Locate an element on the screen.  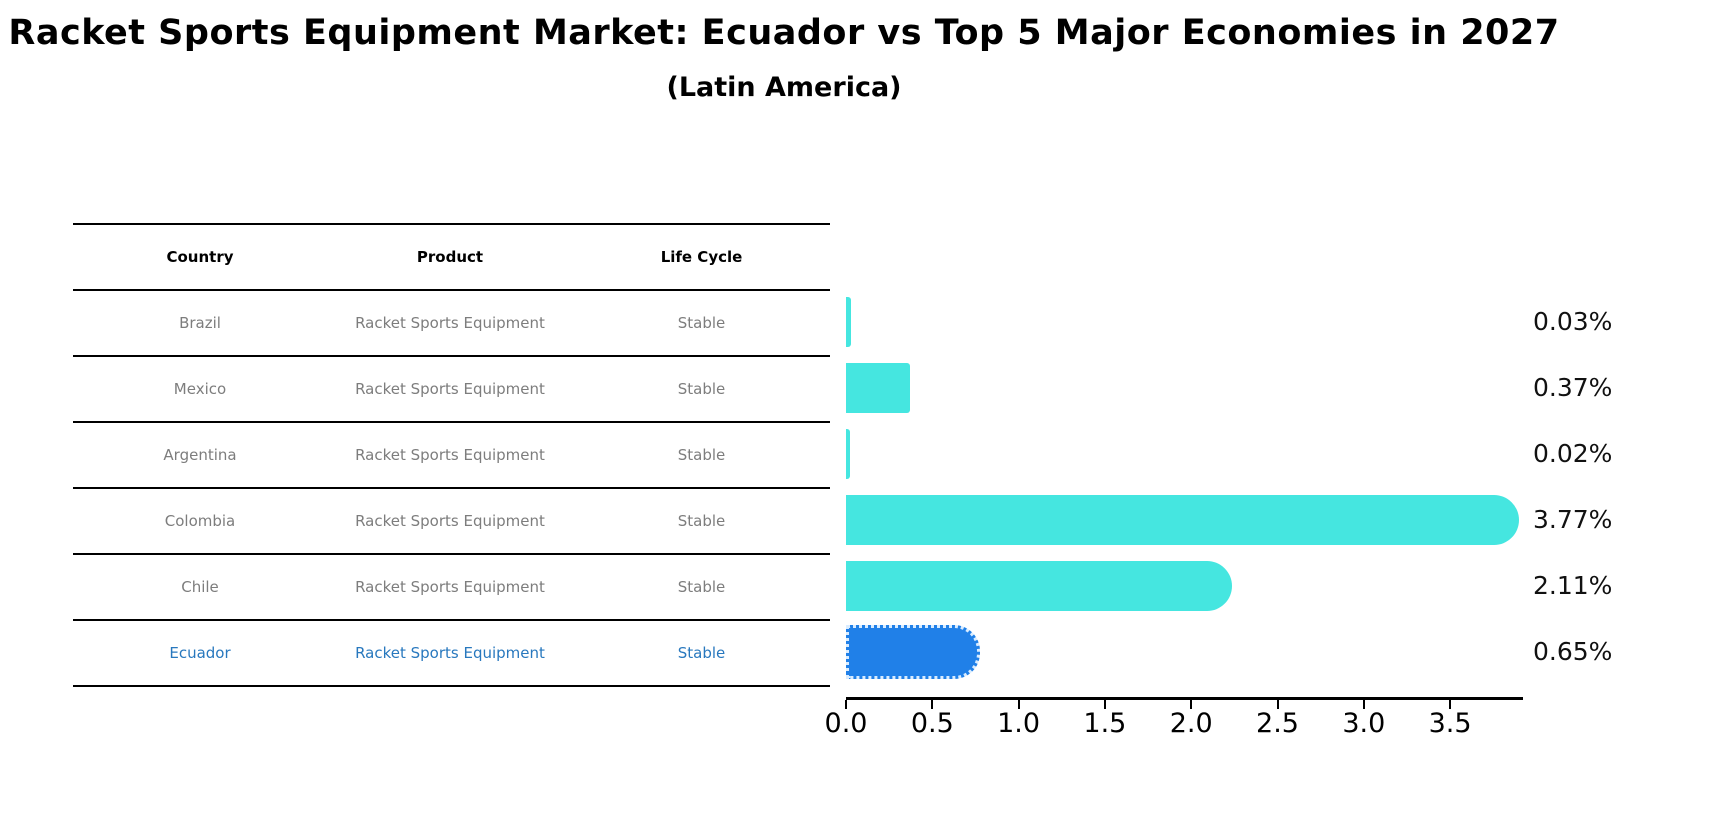
table-row-argentina: Argentina Racket Sports Equipment Stable is located at coordinates (451, 454).